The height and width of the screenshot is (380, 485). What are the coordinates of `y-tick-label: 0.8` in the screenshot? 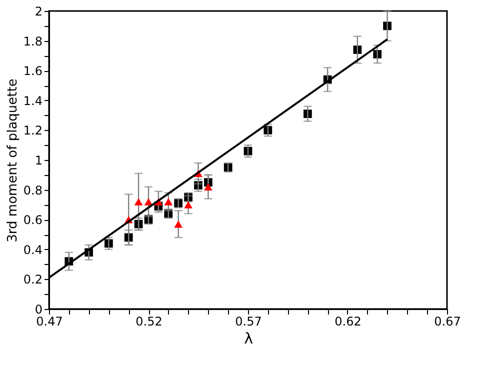 It's located at (32, 190).